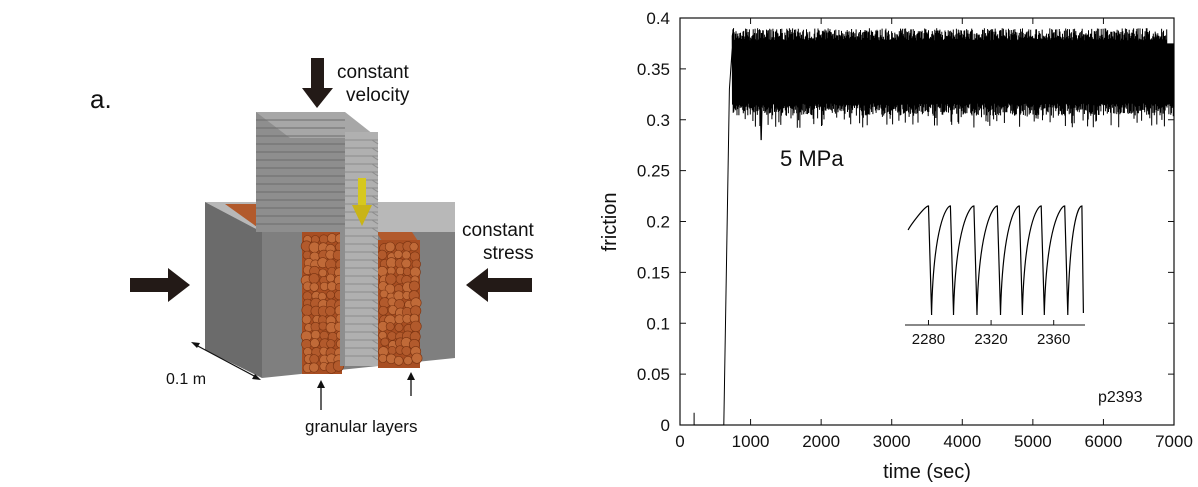  Describe the element at coordinates (928, 339) in the screenshot. I see `inset-x-tick-label: 2280` at that location.